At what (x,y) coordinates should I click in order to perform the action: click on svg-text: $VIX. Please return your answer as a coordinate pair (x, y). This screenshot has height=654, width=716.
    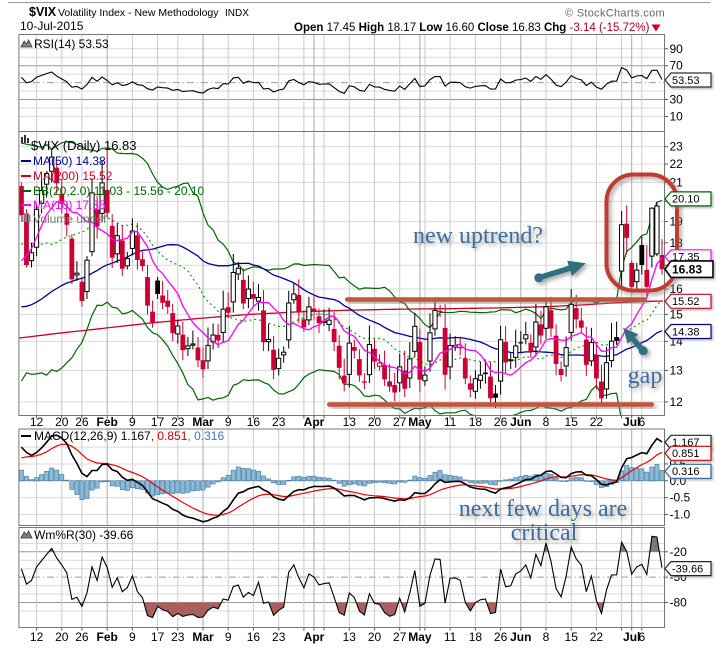
    Looking at the image, I should click on (43, 12).